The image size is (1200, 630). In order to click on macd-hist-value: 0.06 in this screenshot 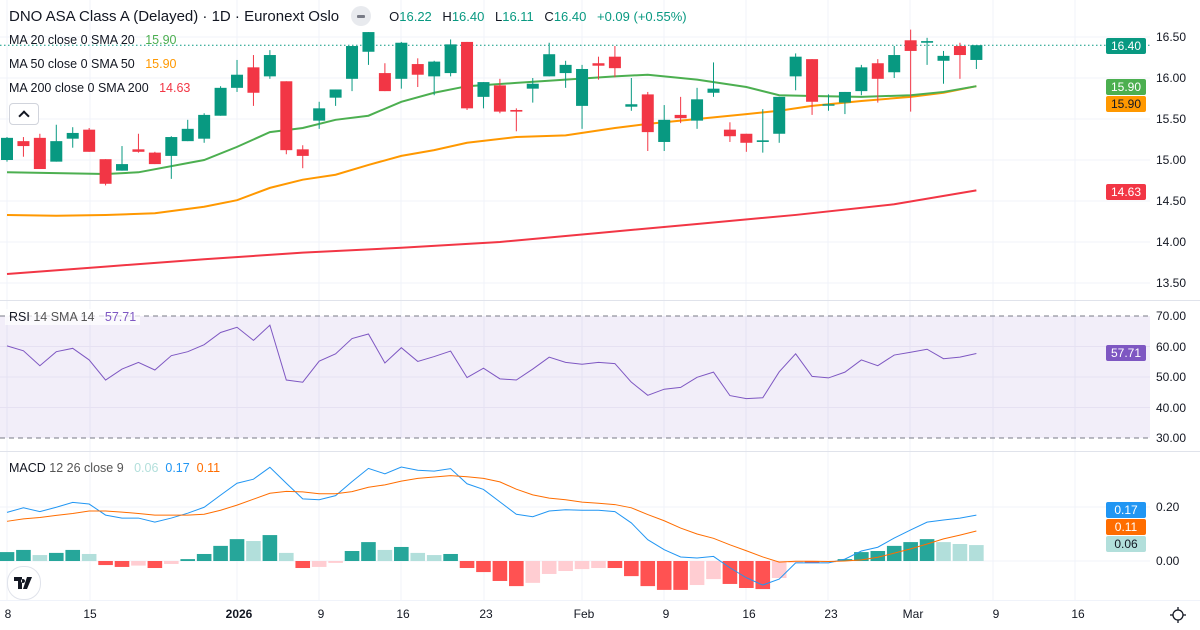, I will do `click(146, 468)`.